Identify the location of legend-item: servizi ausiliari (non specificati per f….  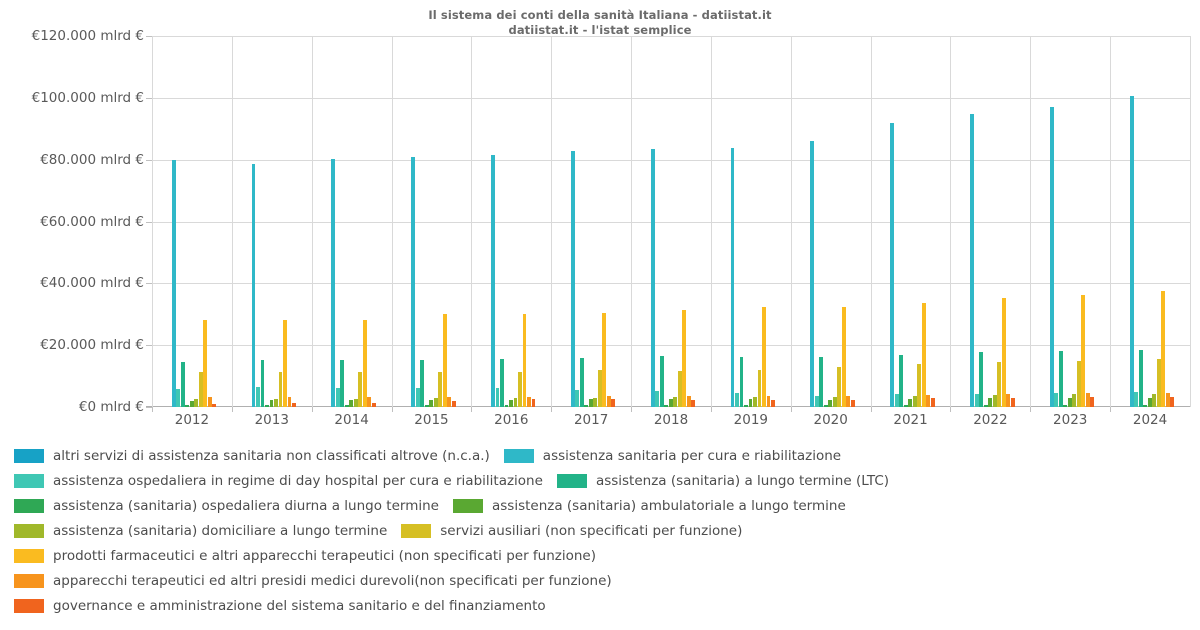
(578, 531).